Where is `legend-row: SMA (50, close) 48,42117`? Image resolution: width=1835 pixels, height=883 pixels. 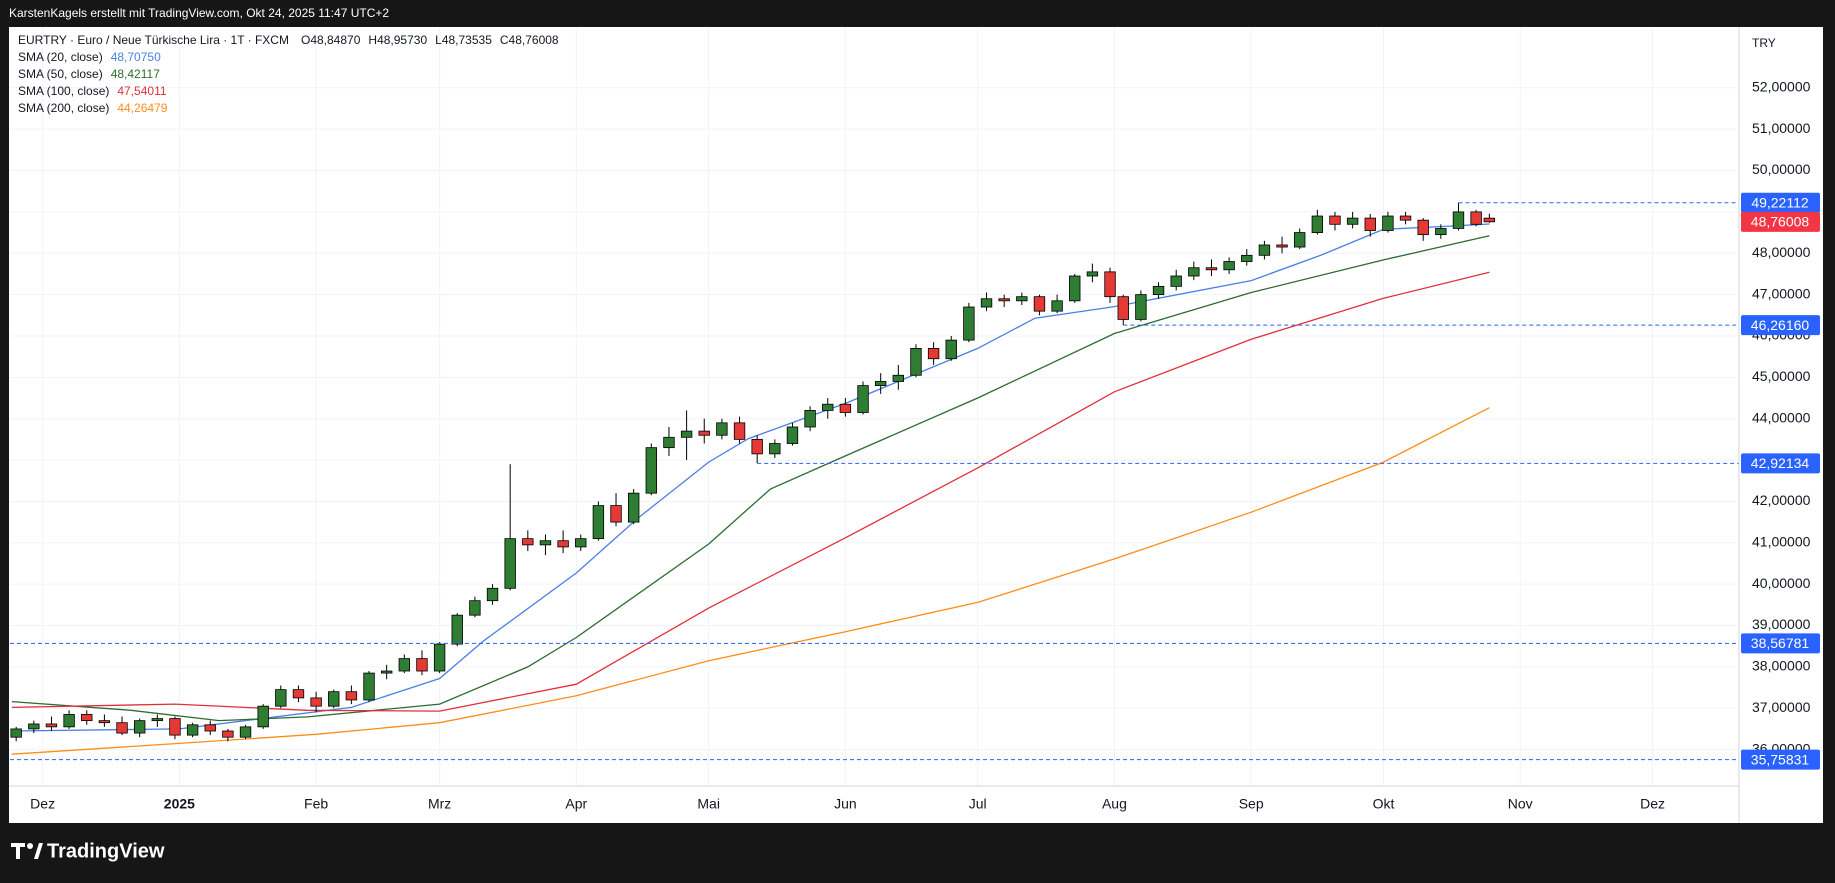
legend-row: SMA (50, close) 48,42117 is located at coordinates (89, 74).